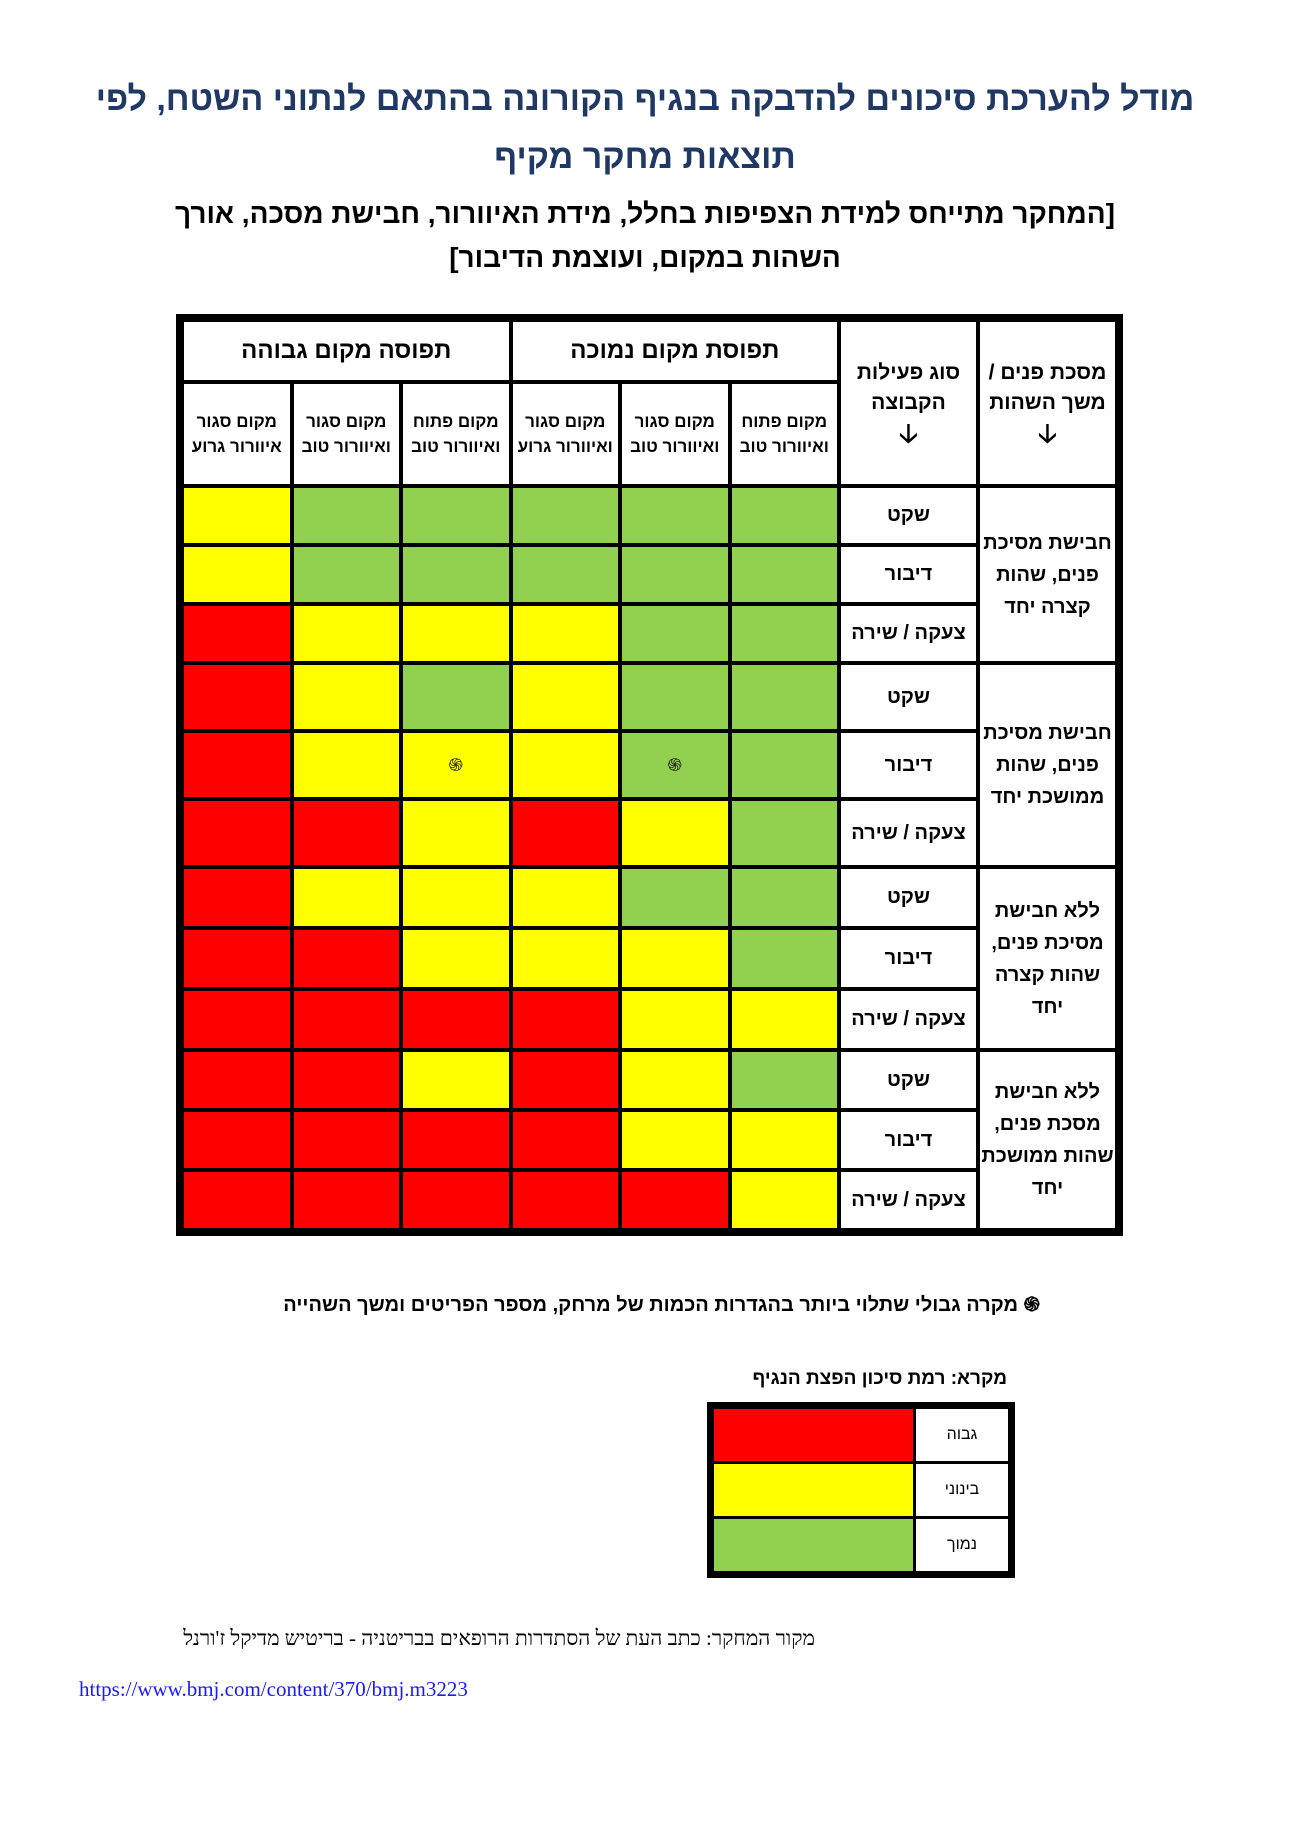  I want to click on header-low-closed-good: מקום סגור ואיוורור טוב, so click(675, 434).